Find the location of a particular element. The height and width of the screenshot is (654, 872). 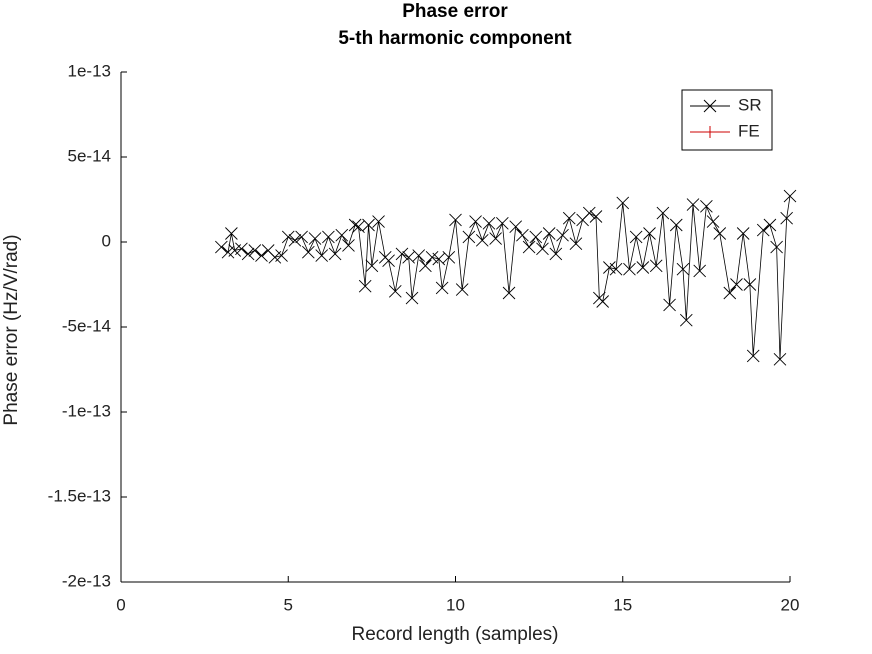

x-tick-label: 0 is located at coordinates (120, 604).